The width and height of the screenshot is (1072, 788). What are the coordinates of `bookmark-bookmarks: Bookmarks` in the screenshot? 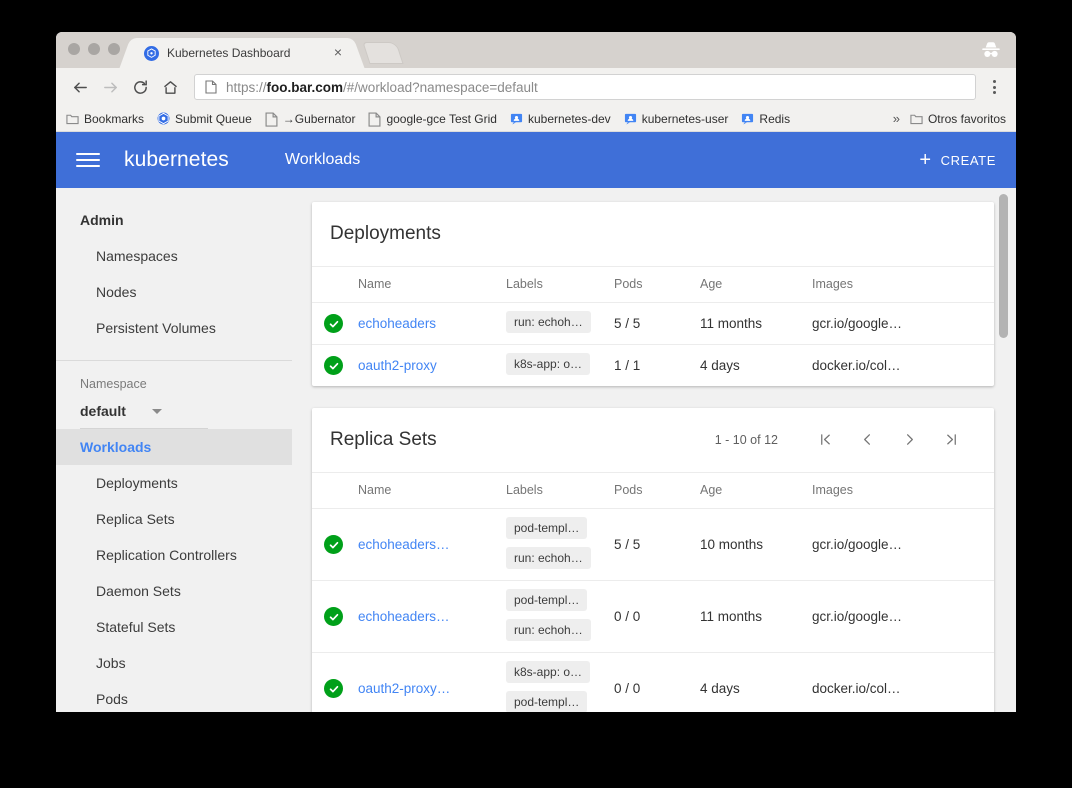 It's located at (105, 119).